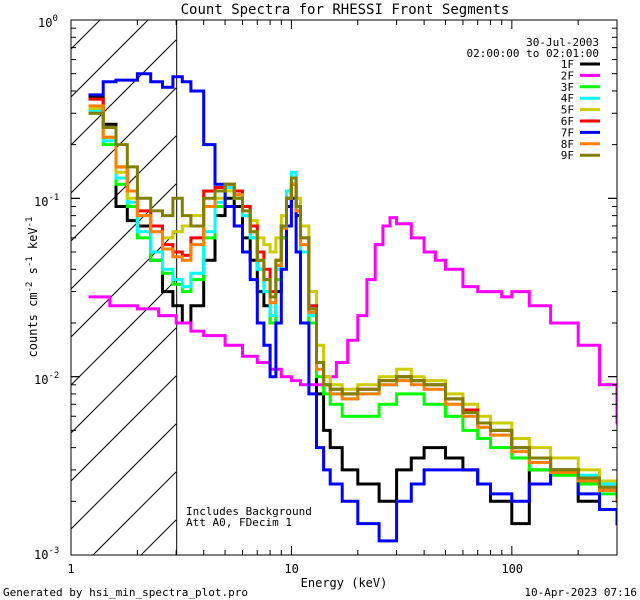 The image size is (640, 600). I want to click on x-axis-label: Energy (keV), so click(344, 583).